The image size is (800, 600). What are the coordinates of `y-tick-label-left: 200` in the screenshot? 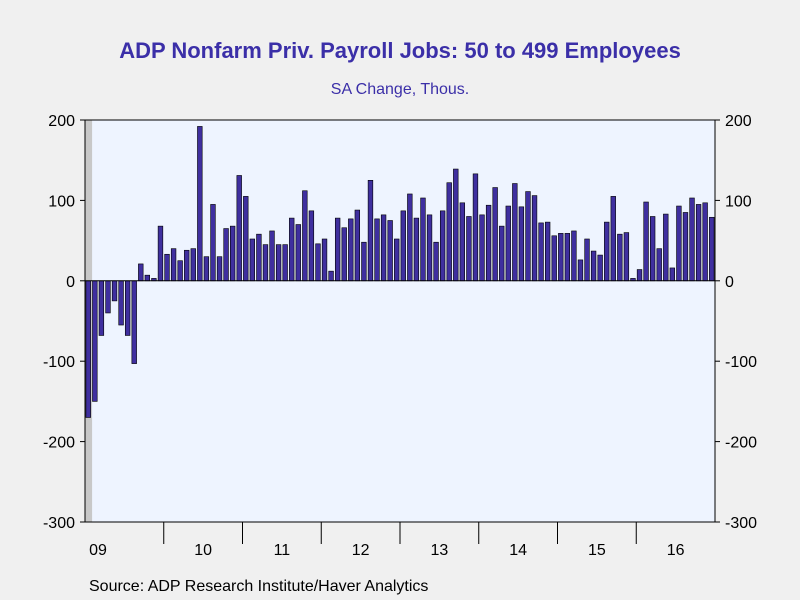 It's located at (61, 121).